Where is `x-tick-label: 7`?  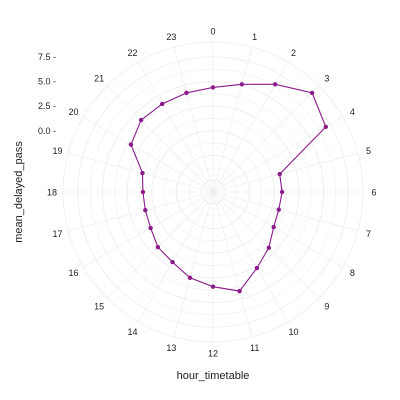
x-tick-label: 7 is located at coordinates (368, 234).